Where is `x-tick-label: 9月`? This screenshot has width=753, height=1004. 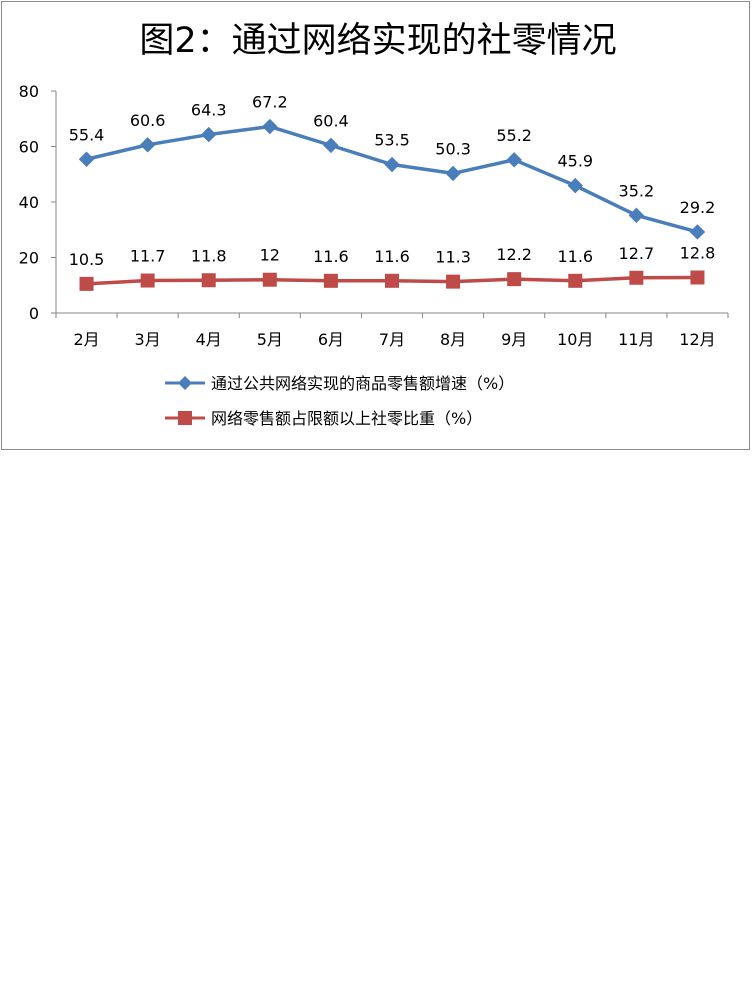 x-tick-label: 9月 is located at coordinates (514, 339).